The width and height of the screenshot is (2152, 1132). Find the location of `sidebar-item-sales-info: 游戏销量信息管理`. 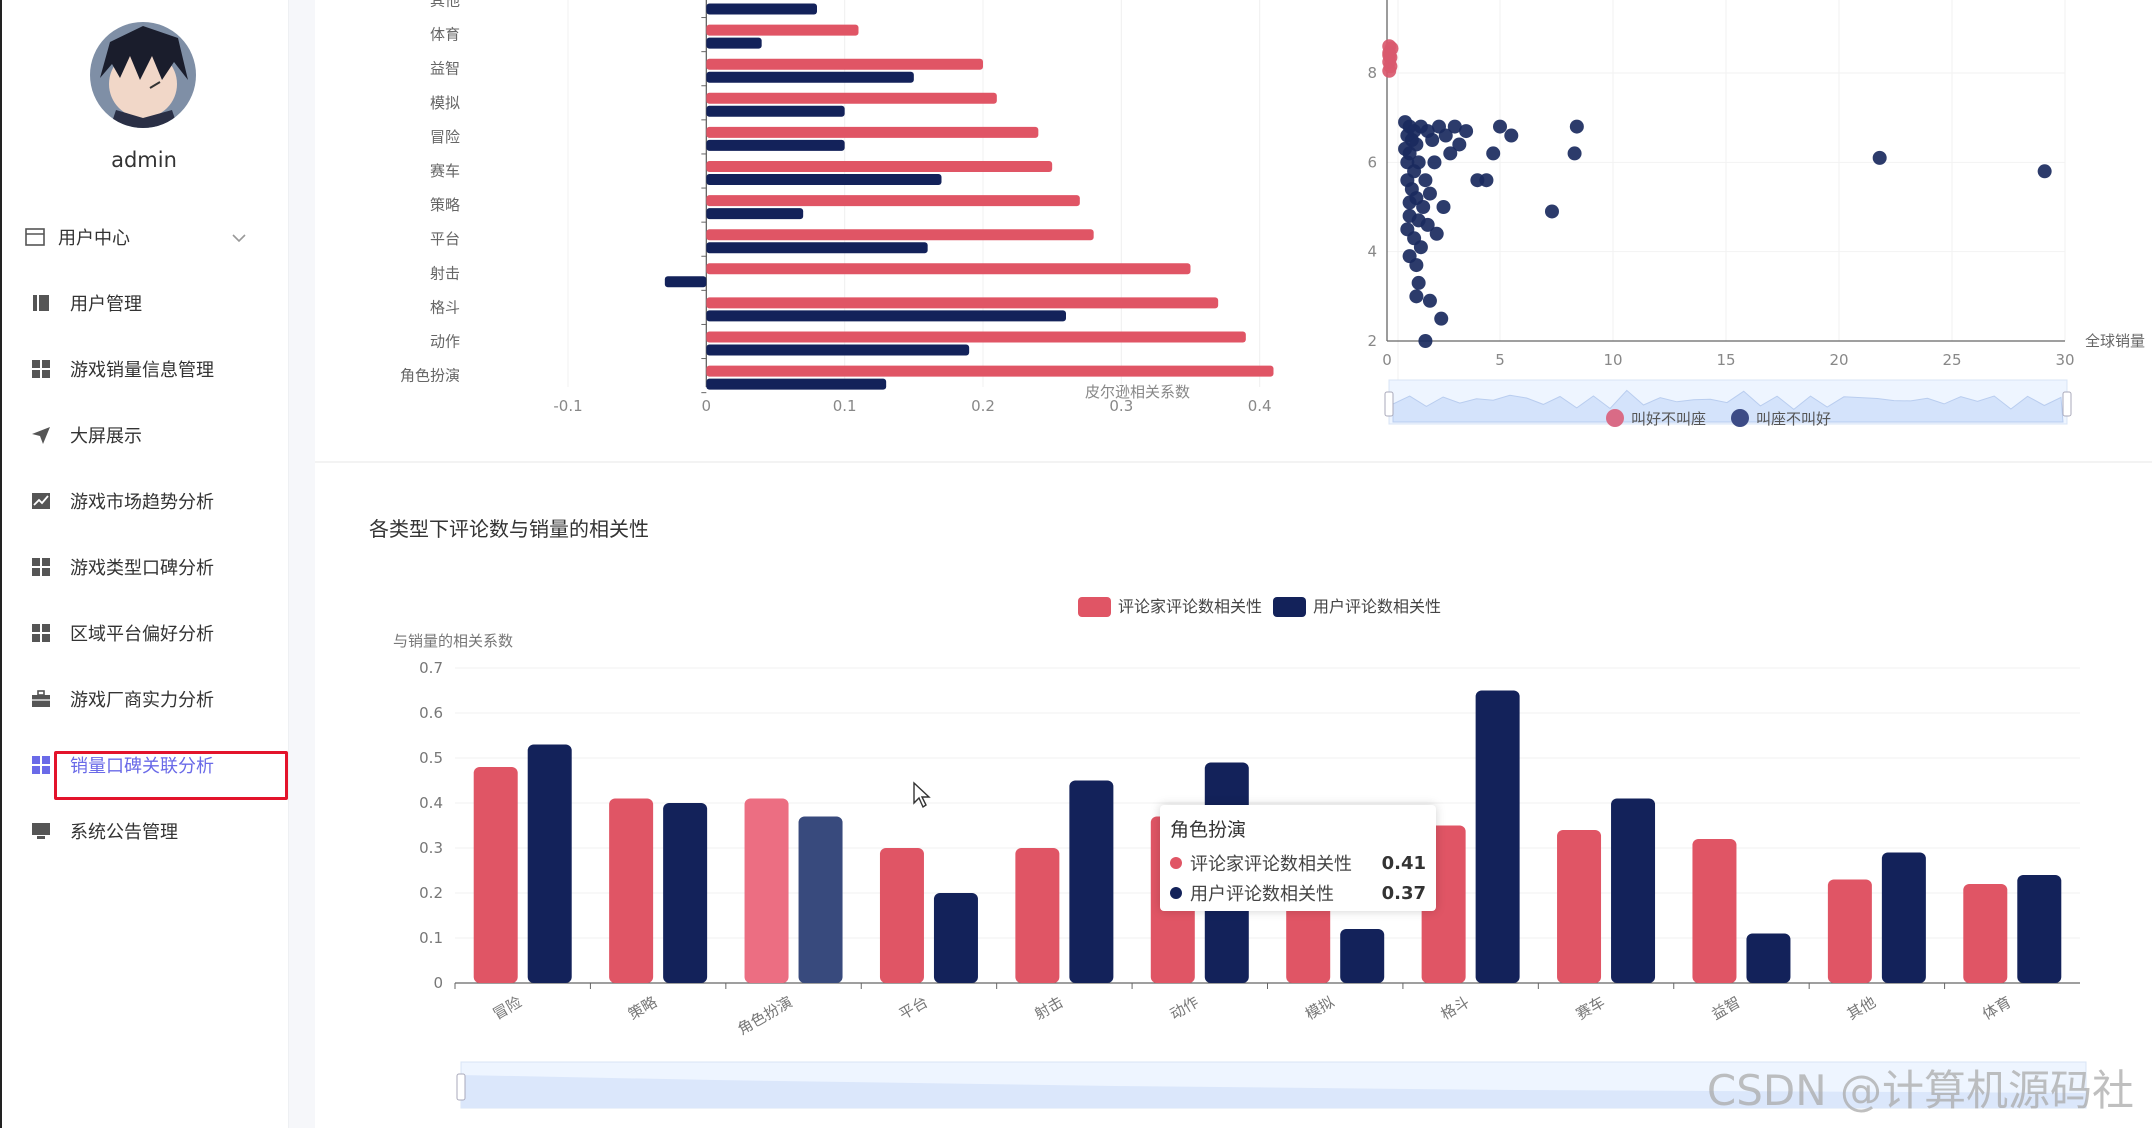

sidebar-item-sales-info: 游戏销量信息管理 is located at coordinates (144, 369).